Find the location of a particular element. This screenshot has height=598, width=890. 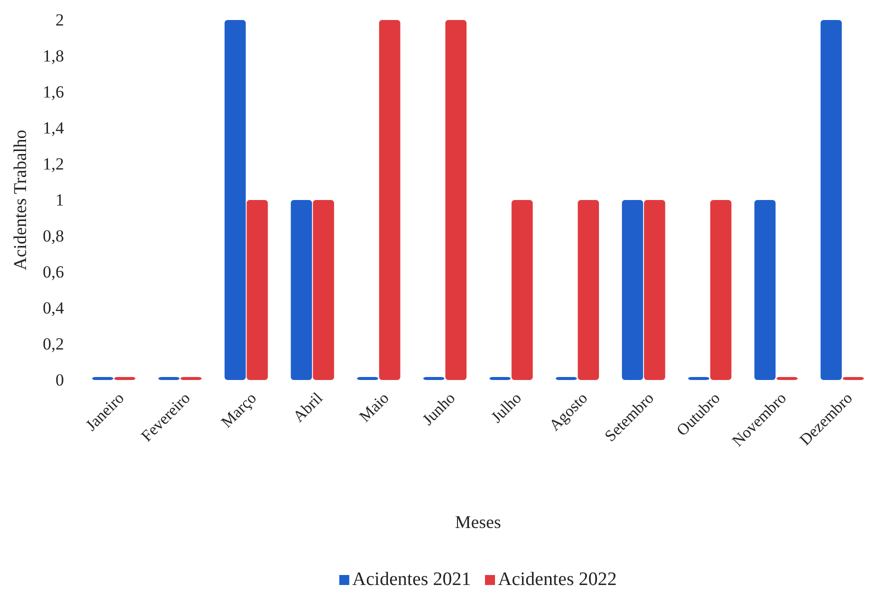

legend-label: Acidentes 2021 is located at coordinates (411, 579).